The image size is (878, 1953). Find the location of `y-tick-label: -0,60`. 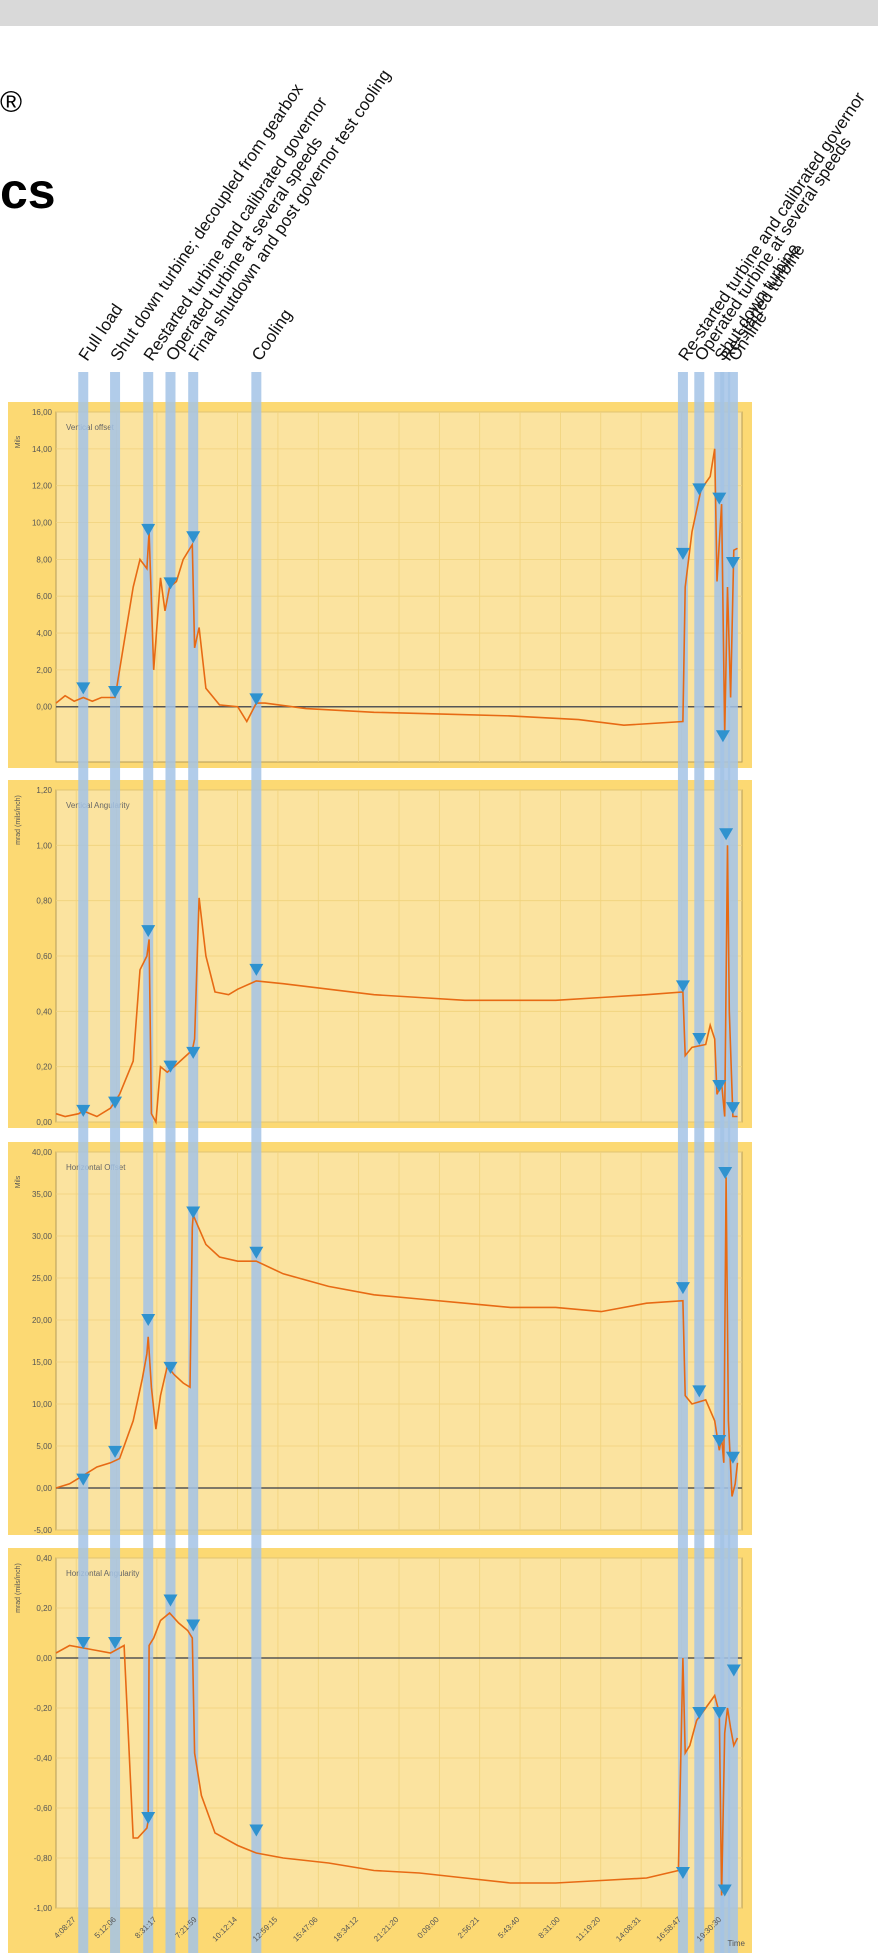

y-tick-label: -0,60 is located at coordinates (43, 1808).